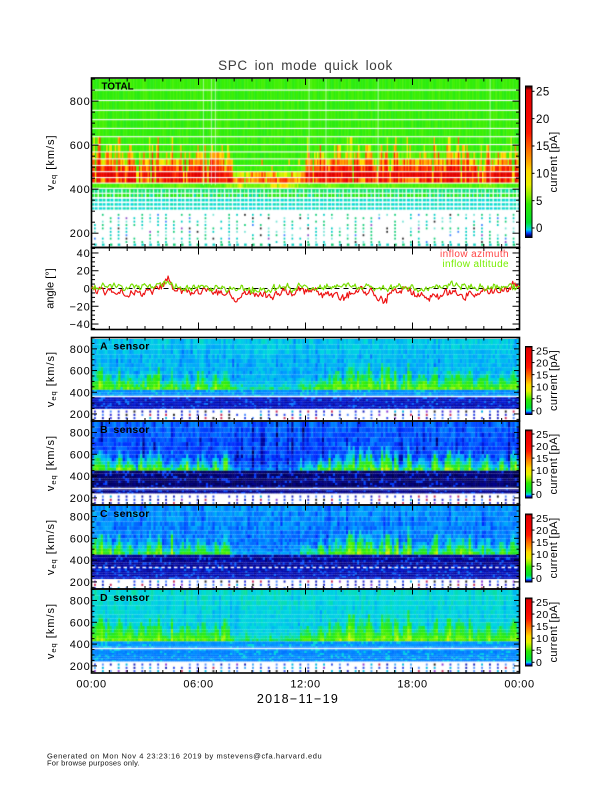 This screenshot has height=792, width=612. Describe the element at coordinates (125, 598) in the screenshot. I see `svg-text: D sensor` at that location.